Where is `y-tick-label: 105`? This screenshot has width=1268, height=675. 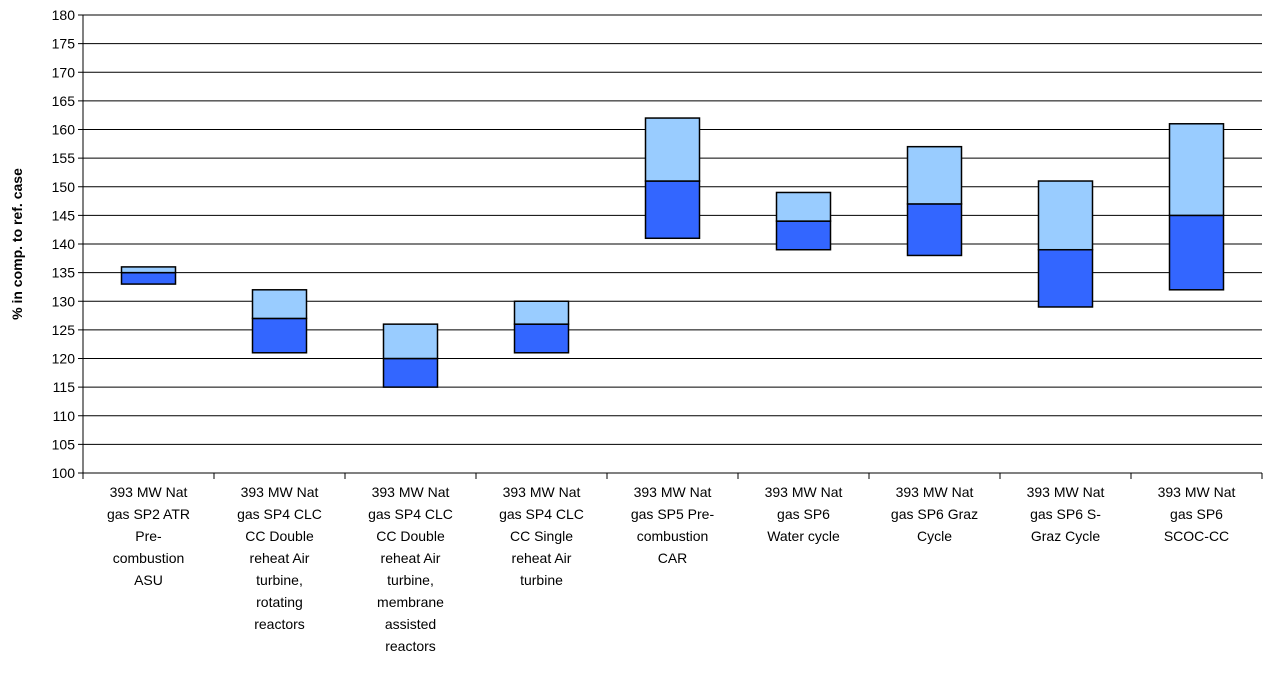
y-tick-label: 105 is located at coordinates (64, 444).